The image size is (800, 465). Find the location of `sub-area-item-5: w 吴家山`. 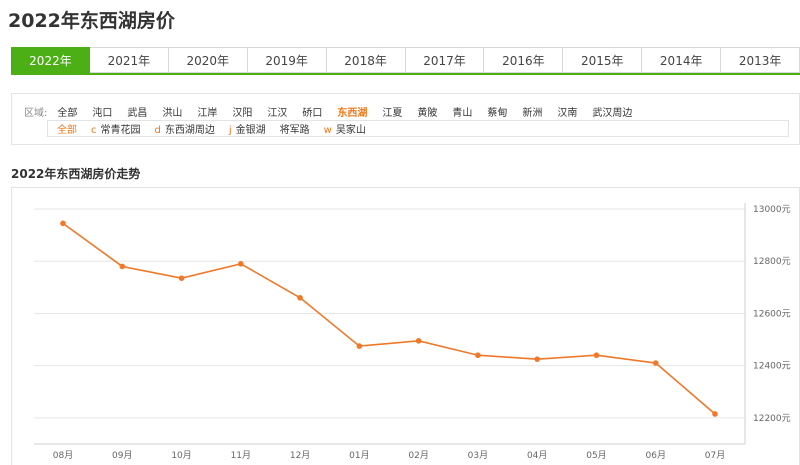

sub-area-item-5: w 吴家山 is located at coordinates (345, 128).